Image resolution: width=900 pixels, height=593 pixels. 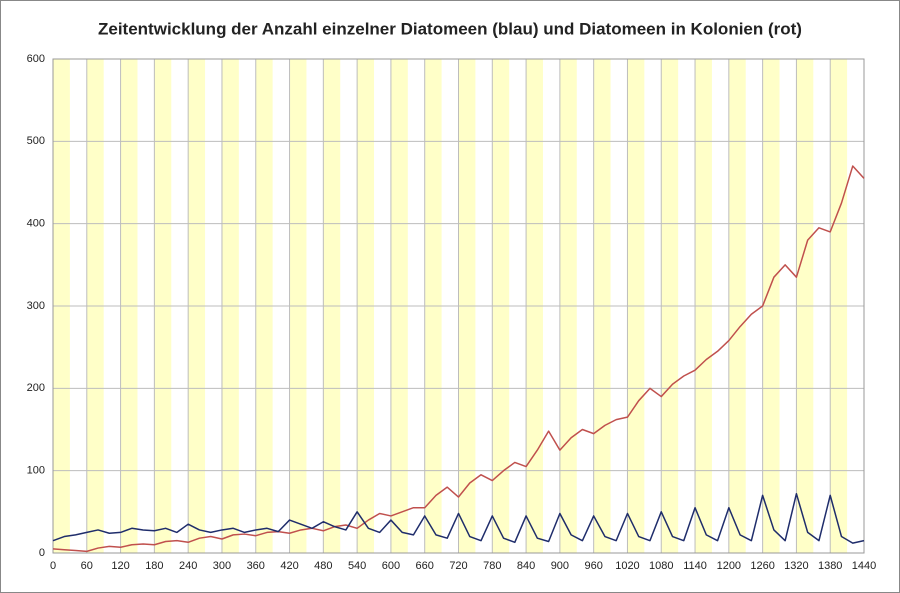 What do you see at coordinates (593, 566) in the screenshot?
I see `x-tick-label: 960` at bounding box center [593, 566].